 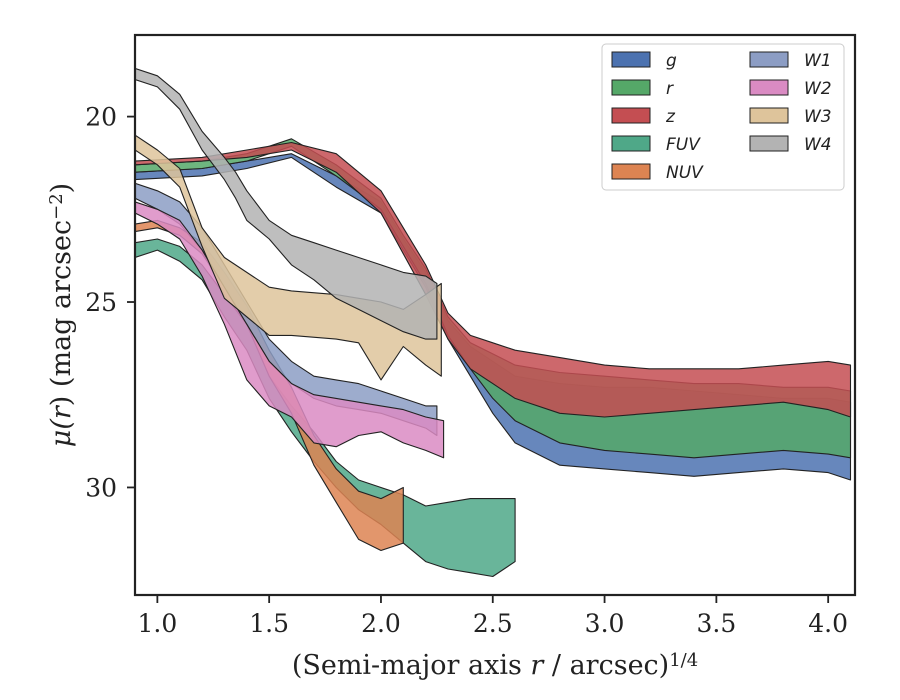 What do you see at coordinates (769, 115) in the screenshot?
I see `legend-swatch-W3` at bounding box center [769, 115].